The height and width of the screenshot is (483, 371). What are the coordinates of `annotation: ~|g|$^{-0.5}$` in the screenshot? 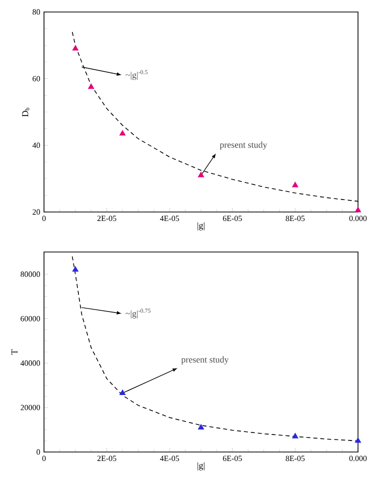 It's located at (137, 75).